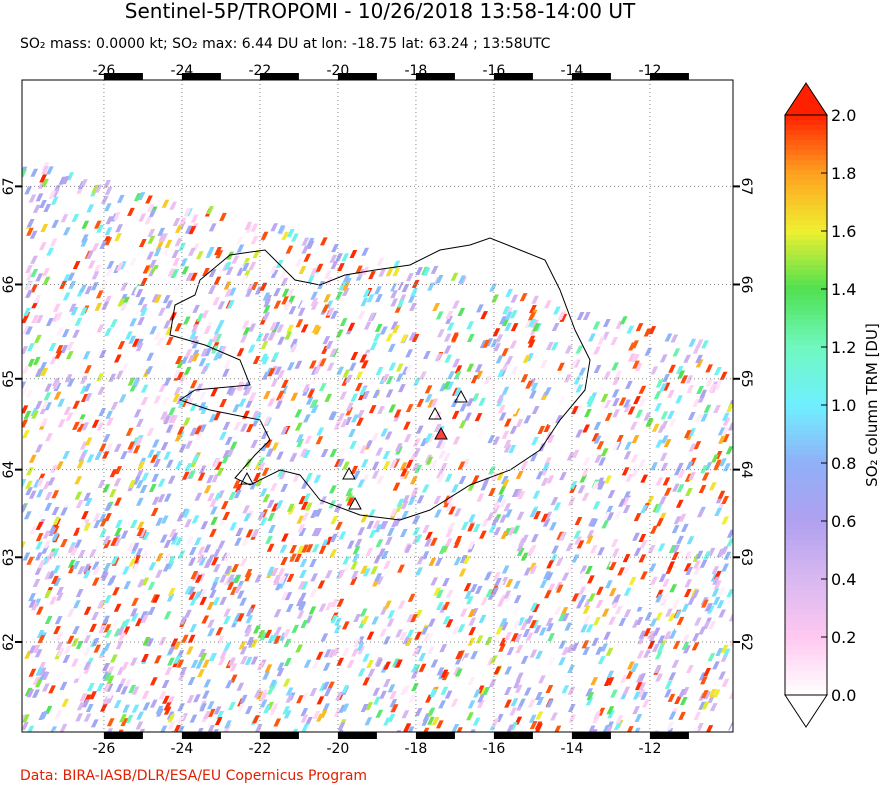 This screenshot has height=790, width=883. I want to click on tick-bar, so click(736, 186).